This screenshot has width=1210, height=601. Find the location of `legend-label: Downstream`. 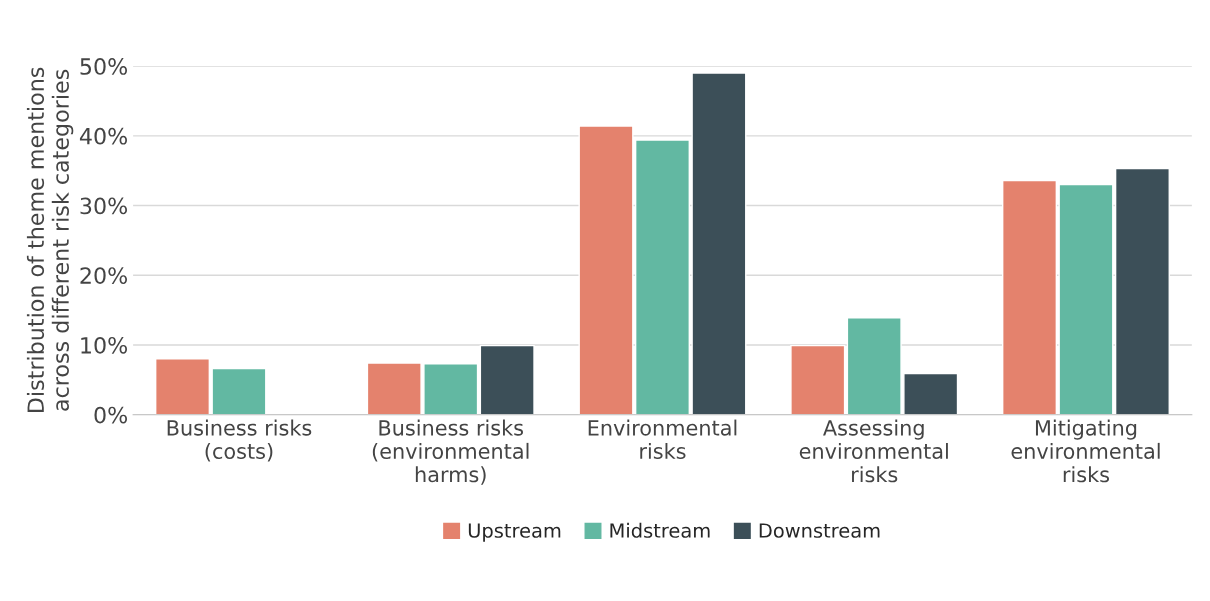

legend-label: Downstream is located at coordinates (819, 530).